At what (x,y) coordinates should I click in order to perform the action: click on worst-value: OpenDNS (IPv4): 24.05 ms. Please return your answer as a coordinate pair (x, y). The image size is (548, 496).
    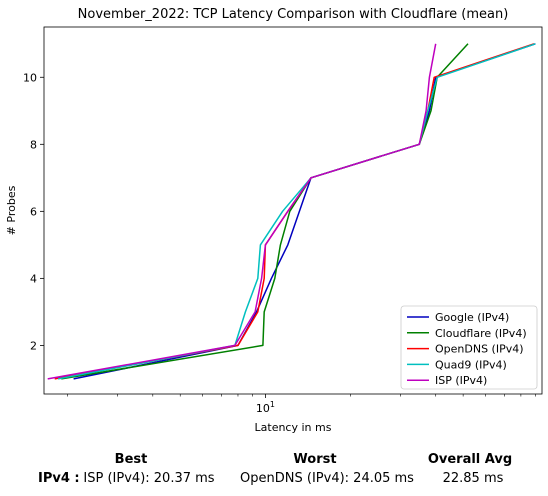
    Looking at the image, I should click on (327, 478).